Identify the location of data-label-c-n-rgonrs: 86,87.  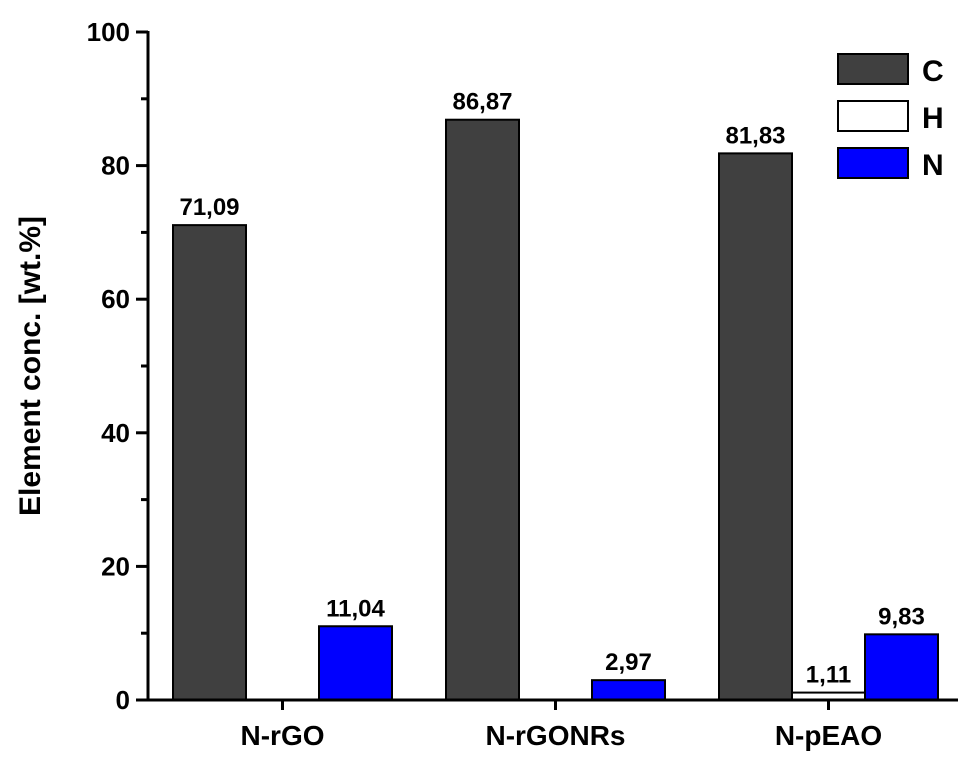
(482, 102).